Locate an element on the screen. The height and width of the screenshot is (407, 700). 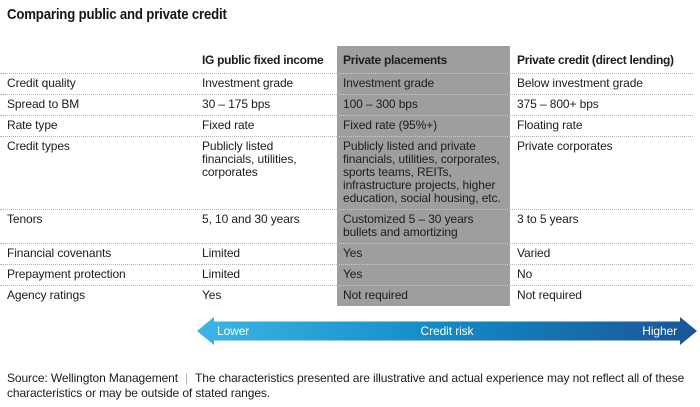
cell-credit-types-direct-lending: Private corporates is located at coordinates (601, 172).